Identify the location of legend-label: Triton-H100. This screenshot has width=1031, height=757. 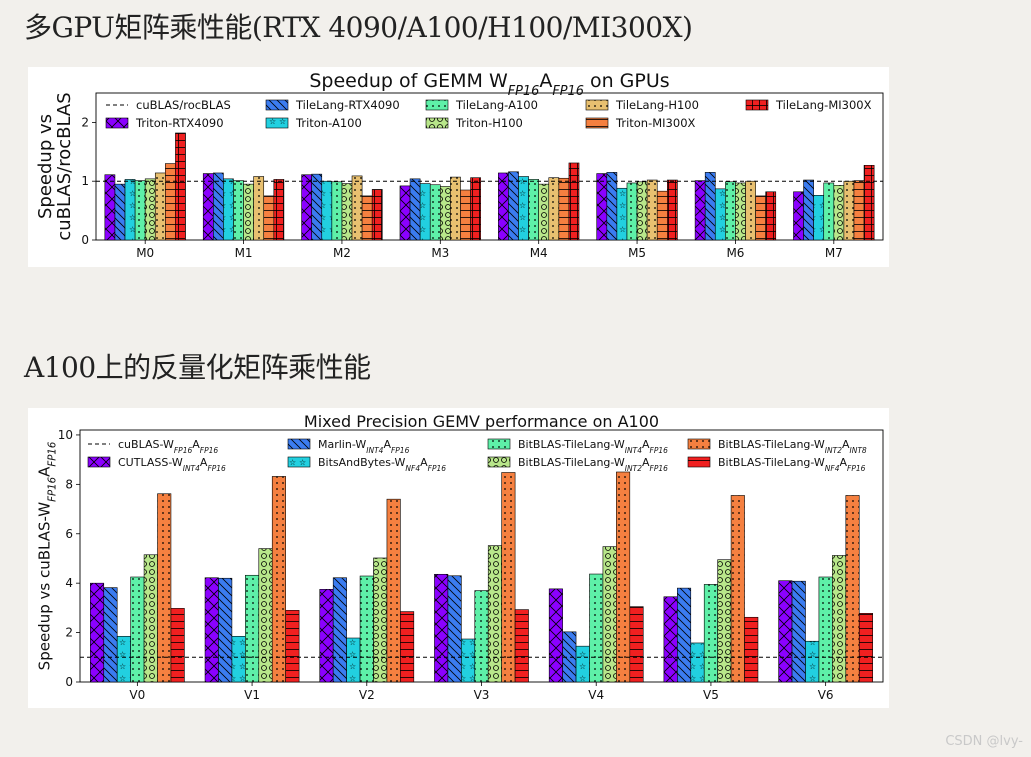
(489, 123).